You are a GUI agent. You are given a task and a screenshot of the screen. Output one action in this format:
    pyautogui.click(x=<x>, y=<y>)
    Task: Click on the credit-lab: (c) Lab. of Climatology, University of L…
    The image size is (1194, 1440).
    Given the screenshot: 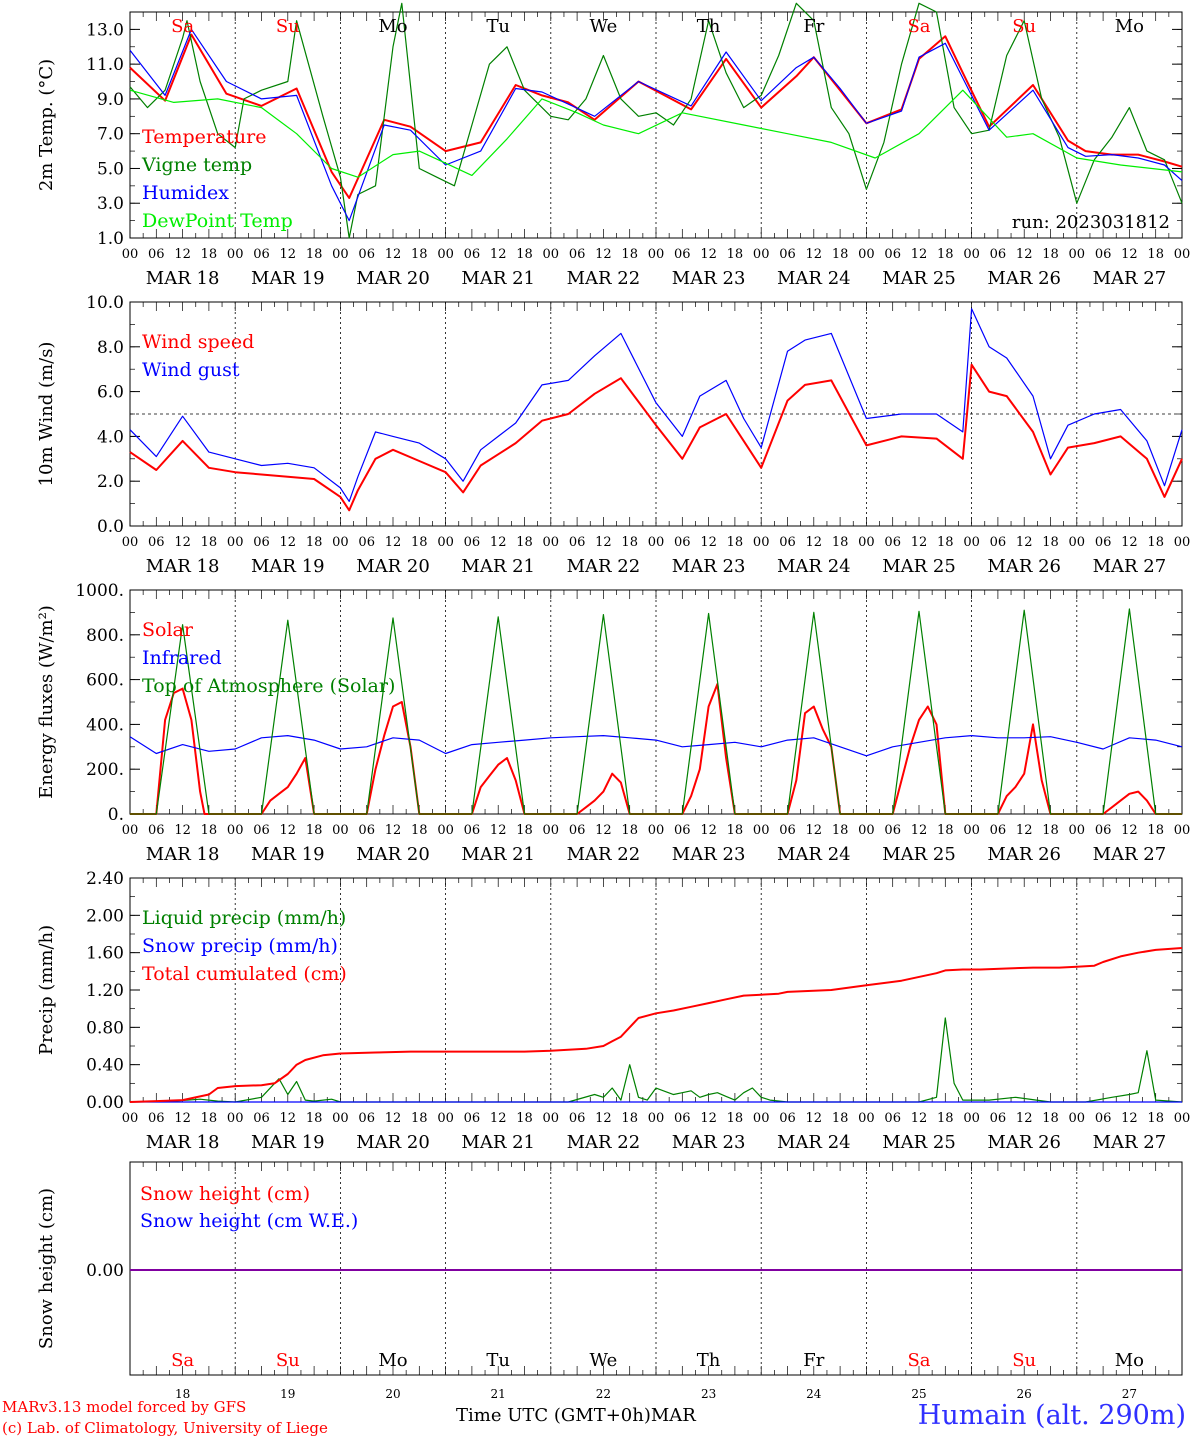 What is the action you would take?
    pyautogui.click(x=165, y=1428)
    